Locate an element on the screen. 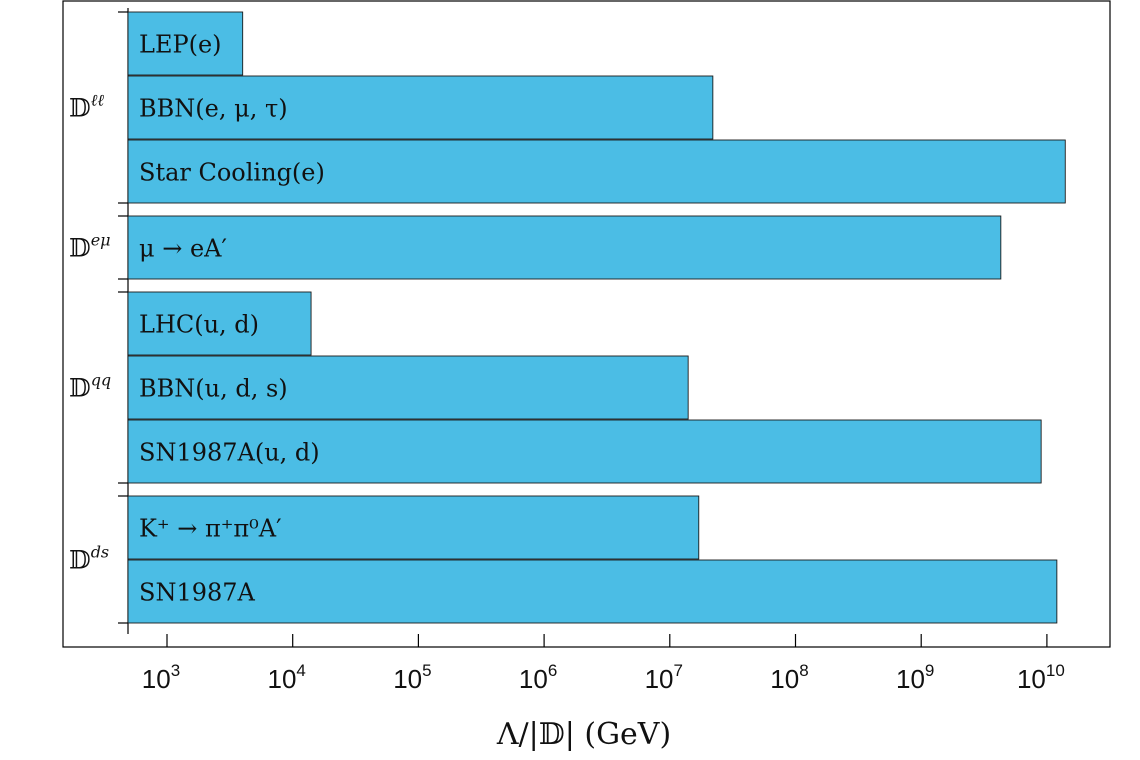 Image resolution: width=1140 pixels, height=760 pixels. bar-label: BBN(u, d, s) is located at coordinates (213, 389).